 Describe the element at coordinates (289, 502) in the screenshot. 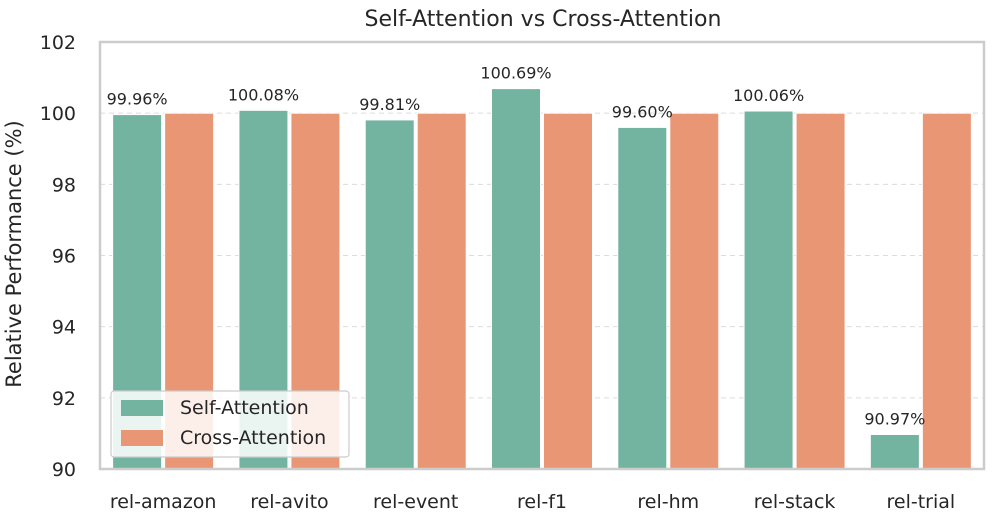

I see `x-tick-label: rel-avito` at that location.